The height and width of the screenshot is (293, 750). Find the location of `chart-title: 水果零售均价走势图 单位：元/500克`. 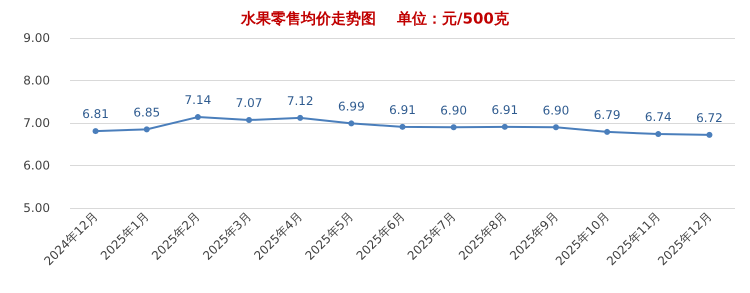

chart-title: 水果零售均价走势图 单位：元/500克 is located at coordinates (375, 19).